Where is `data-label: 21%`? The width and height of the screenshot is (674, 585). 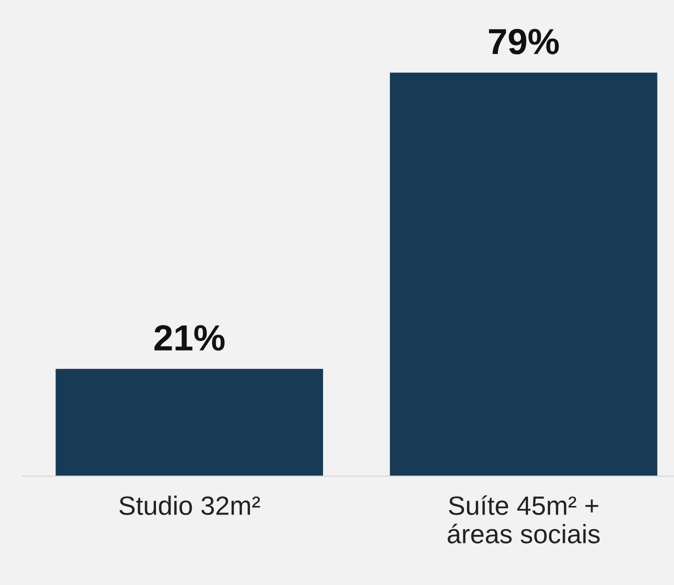 data-label: 21% is located at coordinates (189, 338).